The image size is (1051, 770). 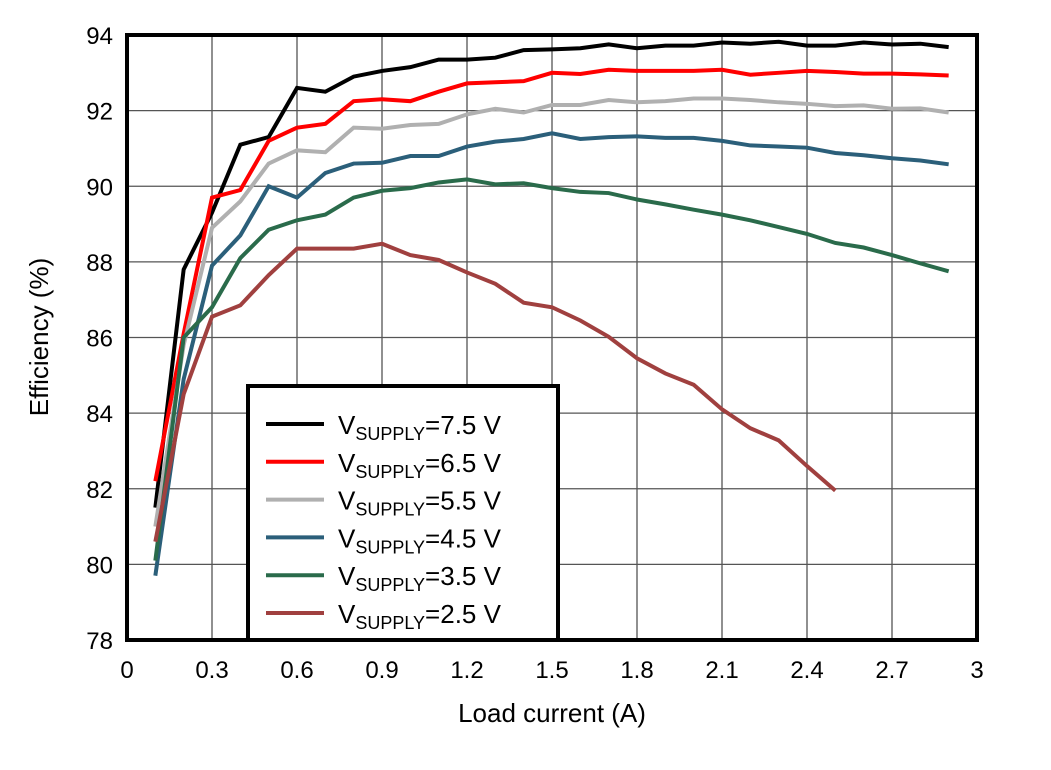 What do you see at coordinates (636, 670) in the screenshot?
I see `x-tick-label: 1.8` at bounding box center [636, 670].